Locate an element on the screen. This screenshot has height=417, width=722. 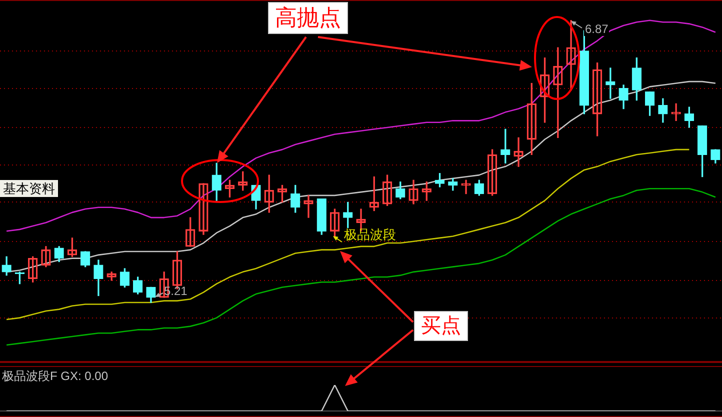
annotation: 极品波段 is located at coordinates (370, 234).